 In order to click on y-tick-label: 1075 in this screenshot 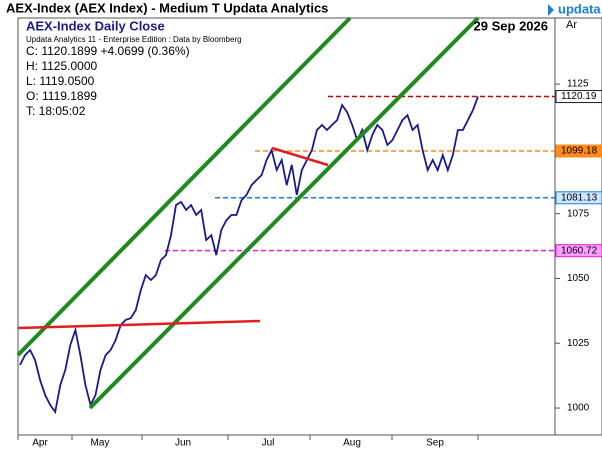, I will do `click(578, 213)`.